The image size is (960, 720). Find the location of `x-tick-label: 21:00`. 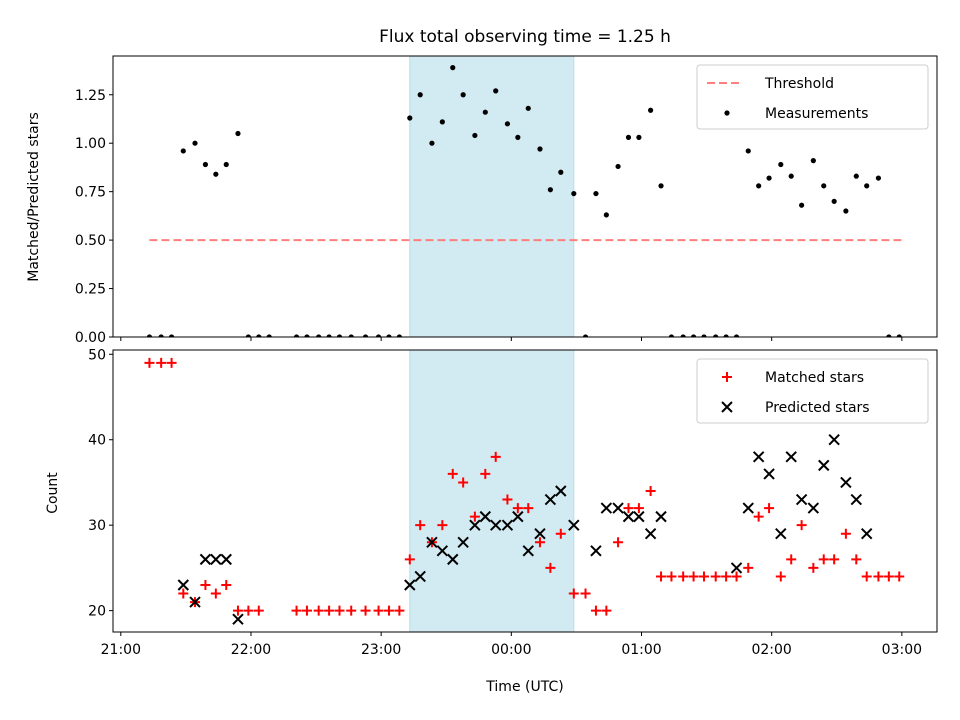

x-tick-label: 21:00 is located at coordinates (121, 650).